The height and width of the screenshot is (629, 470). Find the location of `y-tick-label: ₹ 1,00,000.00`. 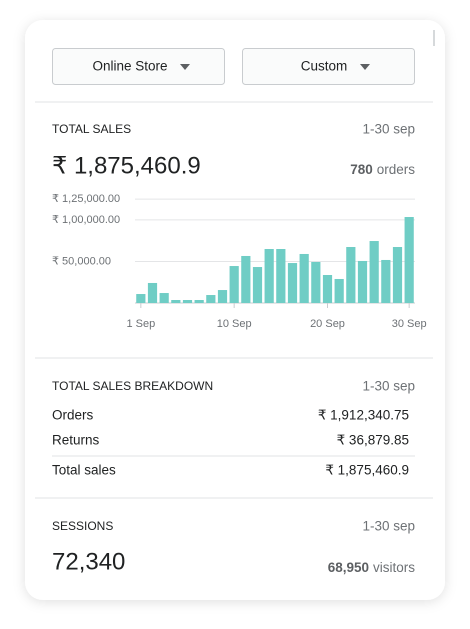

y-tick-label: ₹ 1,00,000.00 is located at coordinates (86, 220).